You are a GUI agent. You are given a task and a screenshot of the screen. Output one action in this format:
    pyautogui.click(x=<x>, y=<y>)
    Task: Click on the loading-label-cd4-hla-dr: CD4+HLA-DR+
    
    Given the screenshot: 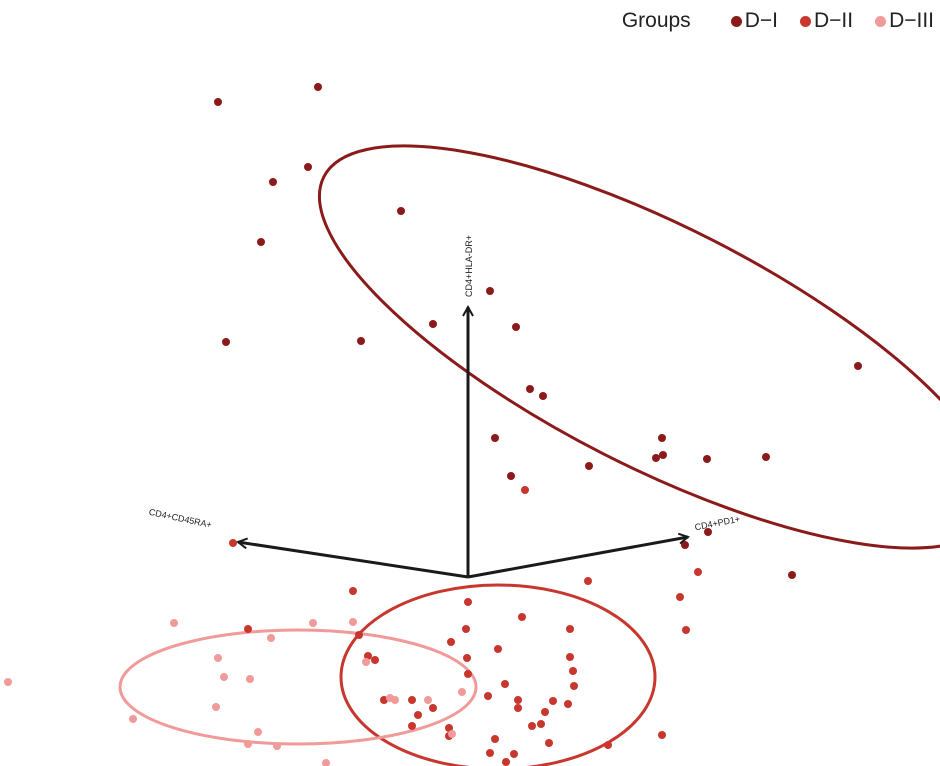 What is the action you would take?
    pyautogui.click(x=469, y=266)
    